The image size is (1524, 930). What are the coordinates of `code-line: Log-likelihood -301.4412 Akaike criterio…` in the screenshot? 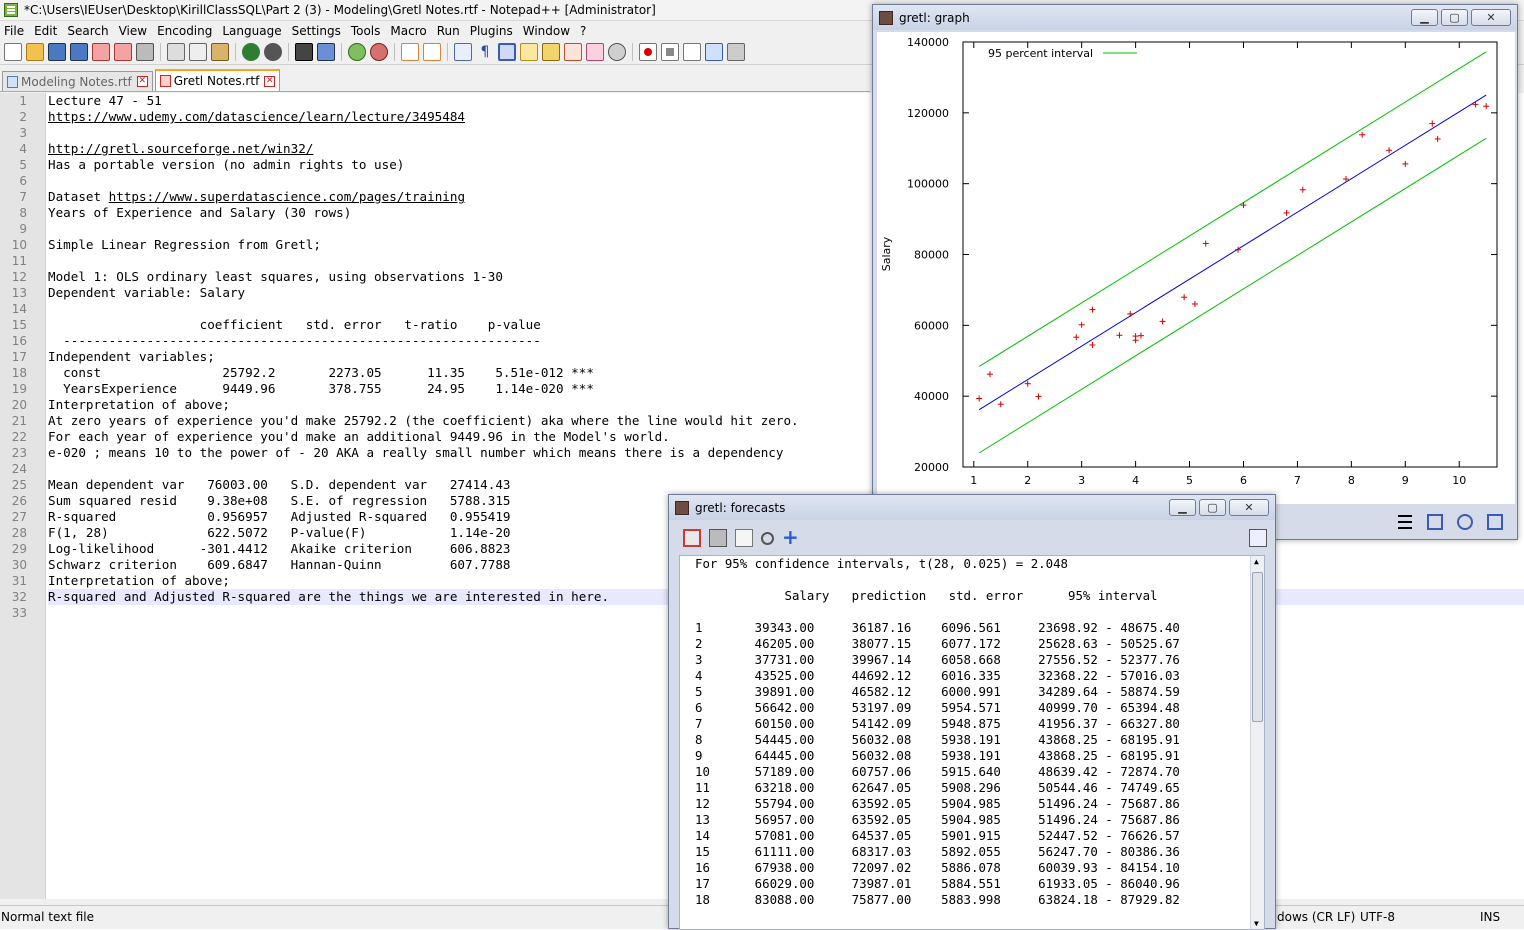 It's located at (279, 548).